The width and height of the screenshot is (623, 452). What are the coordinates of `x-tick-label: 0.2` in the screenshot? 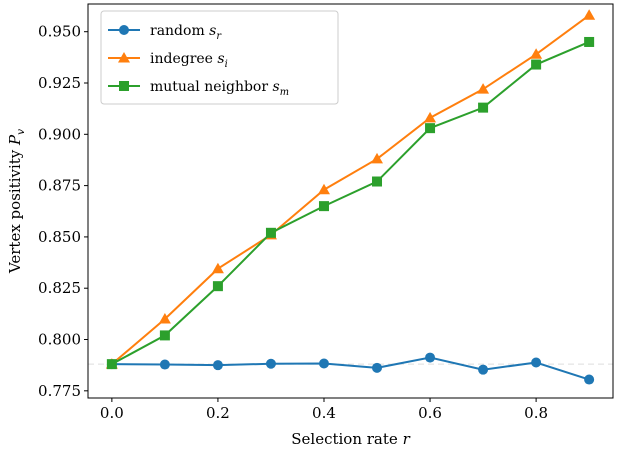 It's located at (218, 413).